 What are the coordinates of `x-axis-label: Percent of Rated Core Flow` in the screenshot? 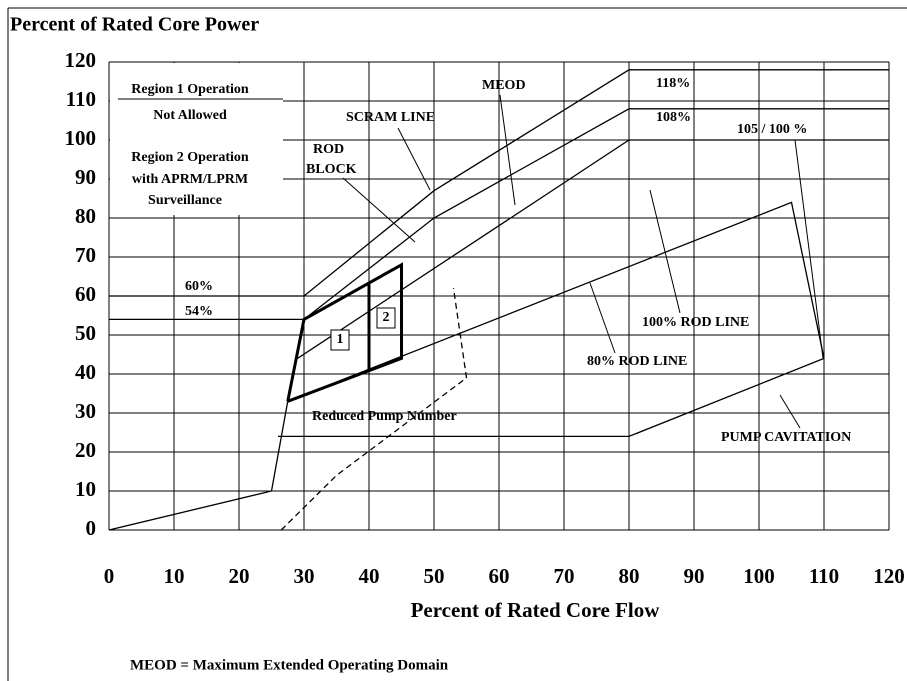 It's located at (536, 610).